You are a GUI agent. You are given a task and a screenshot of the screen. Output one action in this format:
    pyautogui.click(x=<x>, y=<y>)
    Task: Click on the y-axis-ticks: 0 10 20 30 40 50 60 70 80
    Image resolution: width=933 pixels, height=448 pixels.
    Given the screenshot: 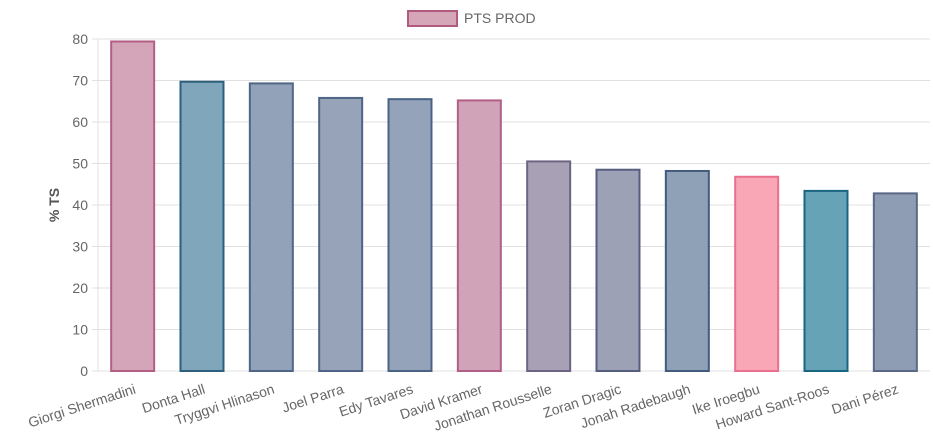 What is the action you would take?
    pyautogui.click(x=80, y=205)
    